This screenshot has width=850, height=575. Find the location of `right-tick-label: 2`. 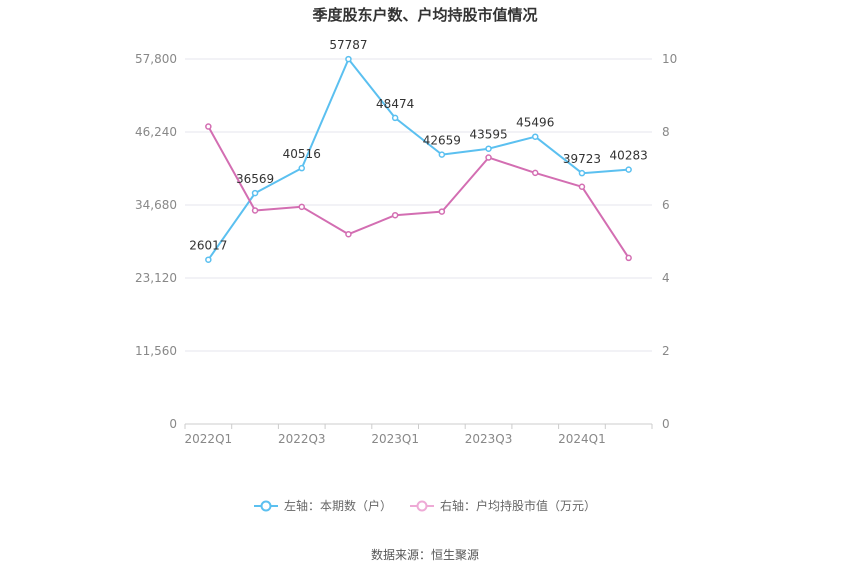

right-tick-label: 2 is located at coordinates (666, 351).